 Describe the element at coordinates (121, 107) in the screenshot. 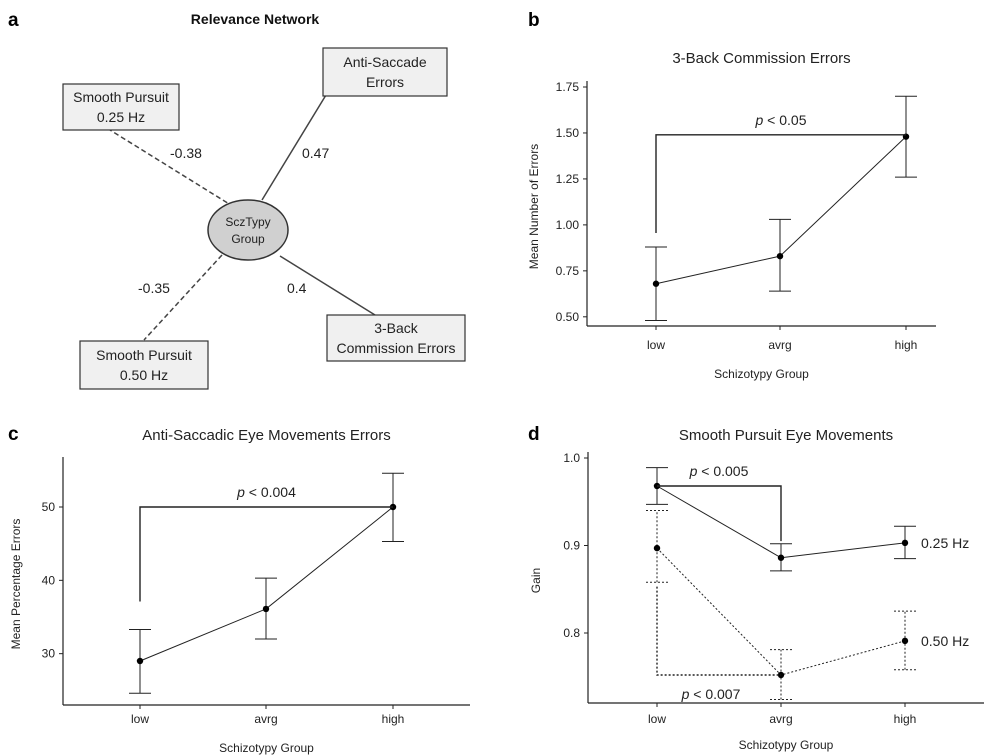

I see `node-sp25: Smooth Pursuit 0.25 Hz` at that location.